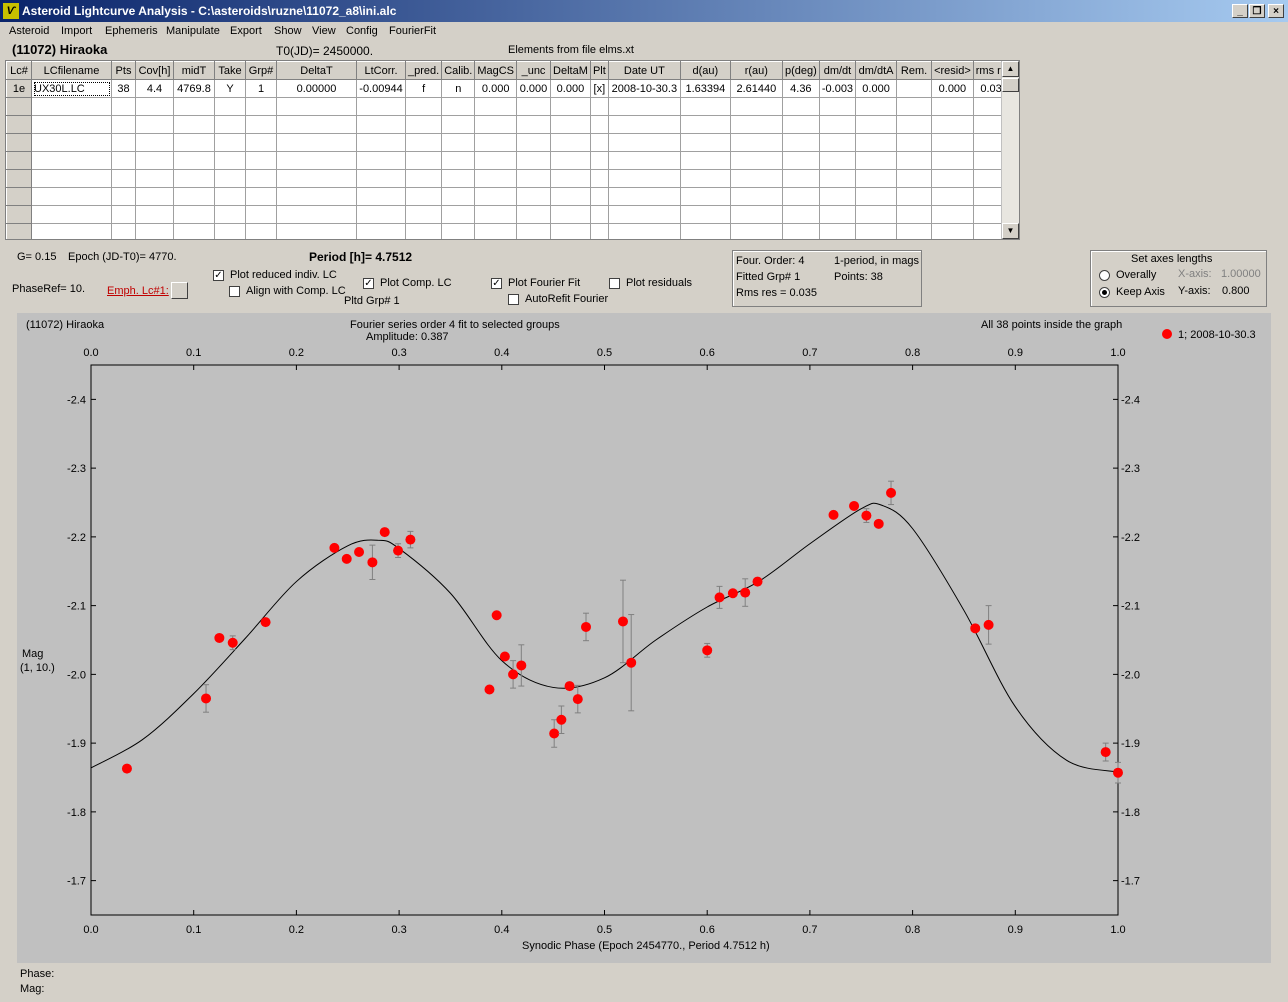  What do you see at coordinates (644, 70) in the screenshot?
I see `column-header: Date UT` at bounding box center [644, 70].